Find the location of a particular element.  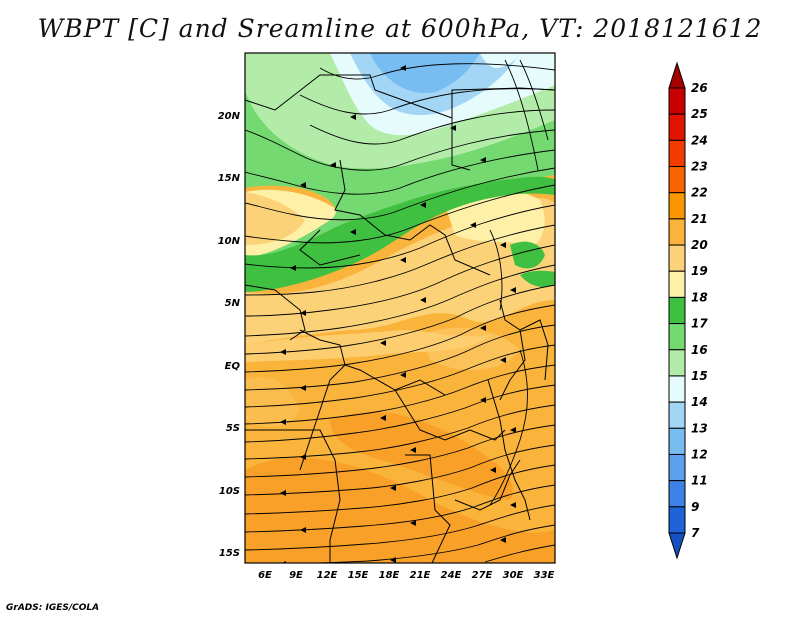

colorbar-level-label: 11 is located at coordinates (699, 481).